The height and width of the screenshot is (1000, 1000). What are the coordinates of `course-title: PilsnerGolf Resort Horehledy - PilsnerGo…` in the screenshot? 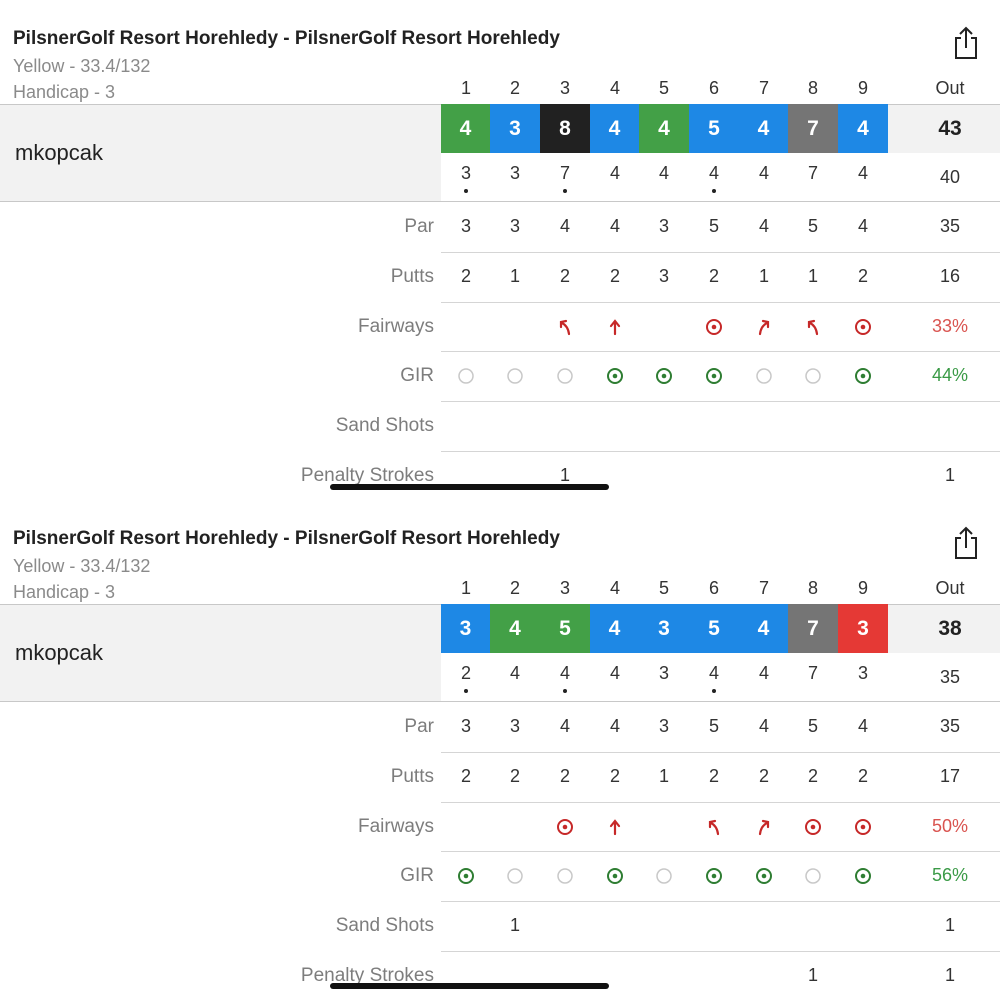 It's located at (286, 538).